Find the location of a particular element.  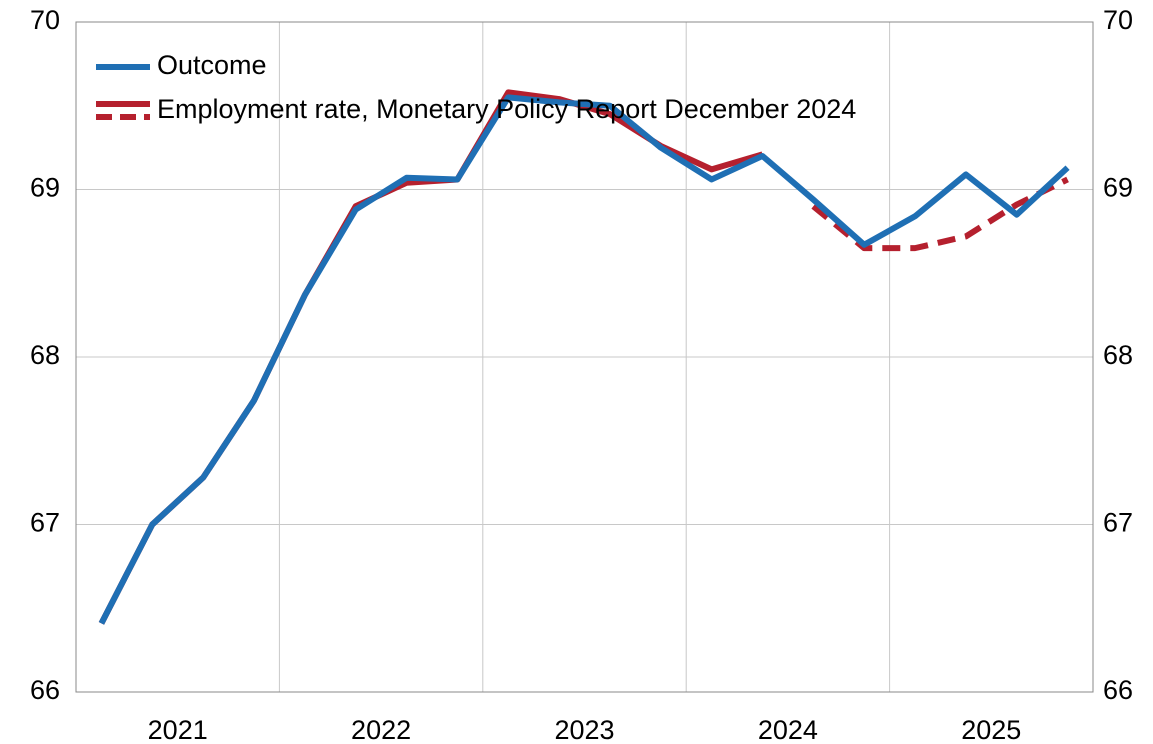

y-tick-label: 68 is located at coordinates (45, 355).